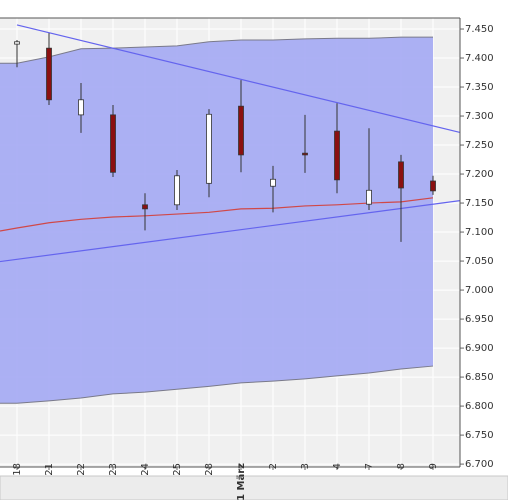 Image resolution: width=508 pixels, height=500 pixels. What do you see at coordinates (479, 232) in the screenshot?
I see `y-tick-label: 7.100` at bounding box center [479, 232].